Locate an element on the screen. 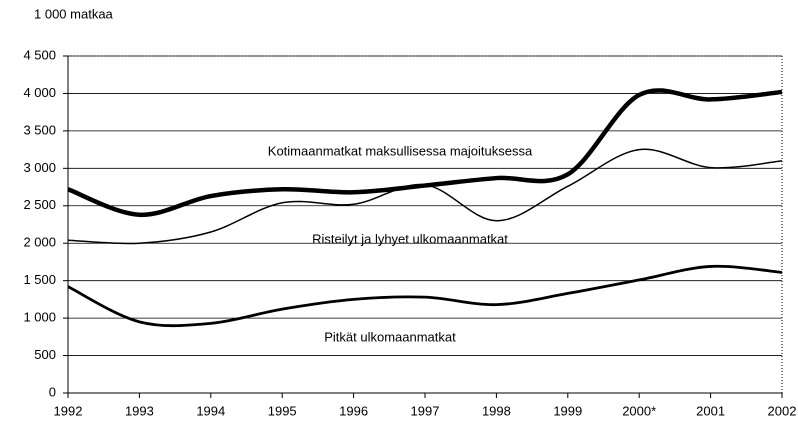 The height and width of the screenshot is (433, 798). y-tick-label: 0 is located at coordinates (52, 391).